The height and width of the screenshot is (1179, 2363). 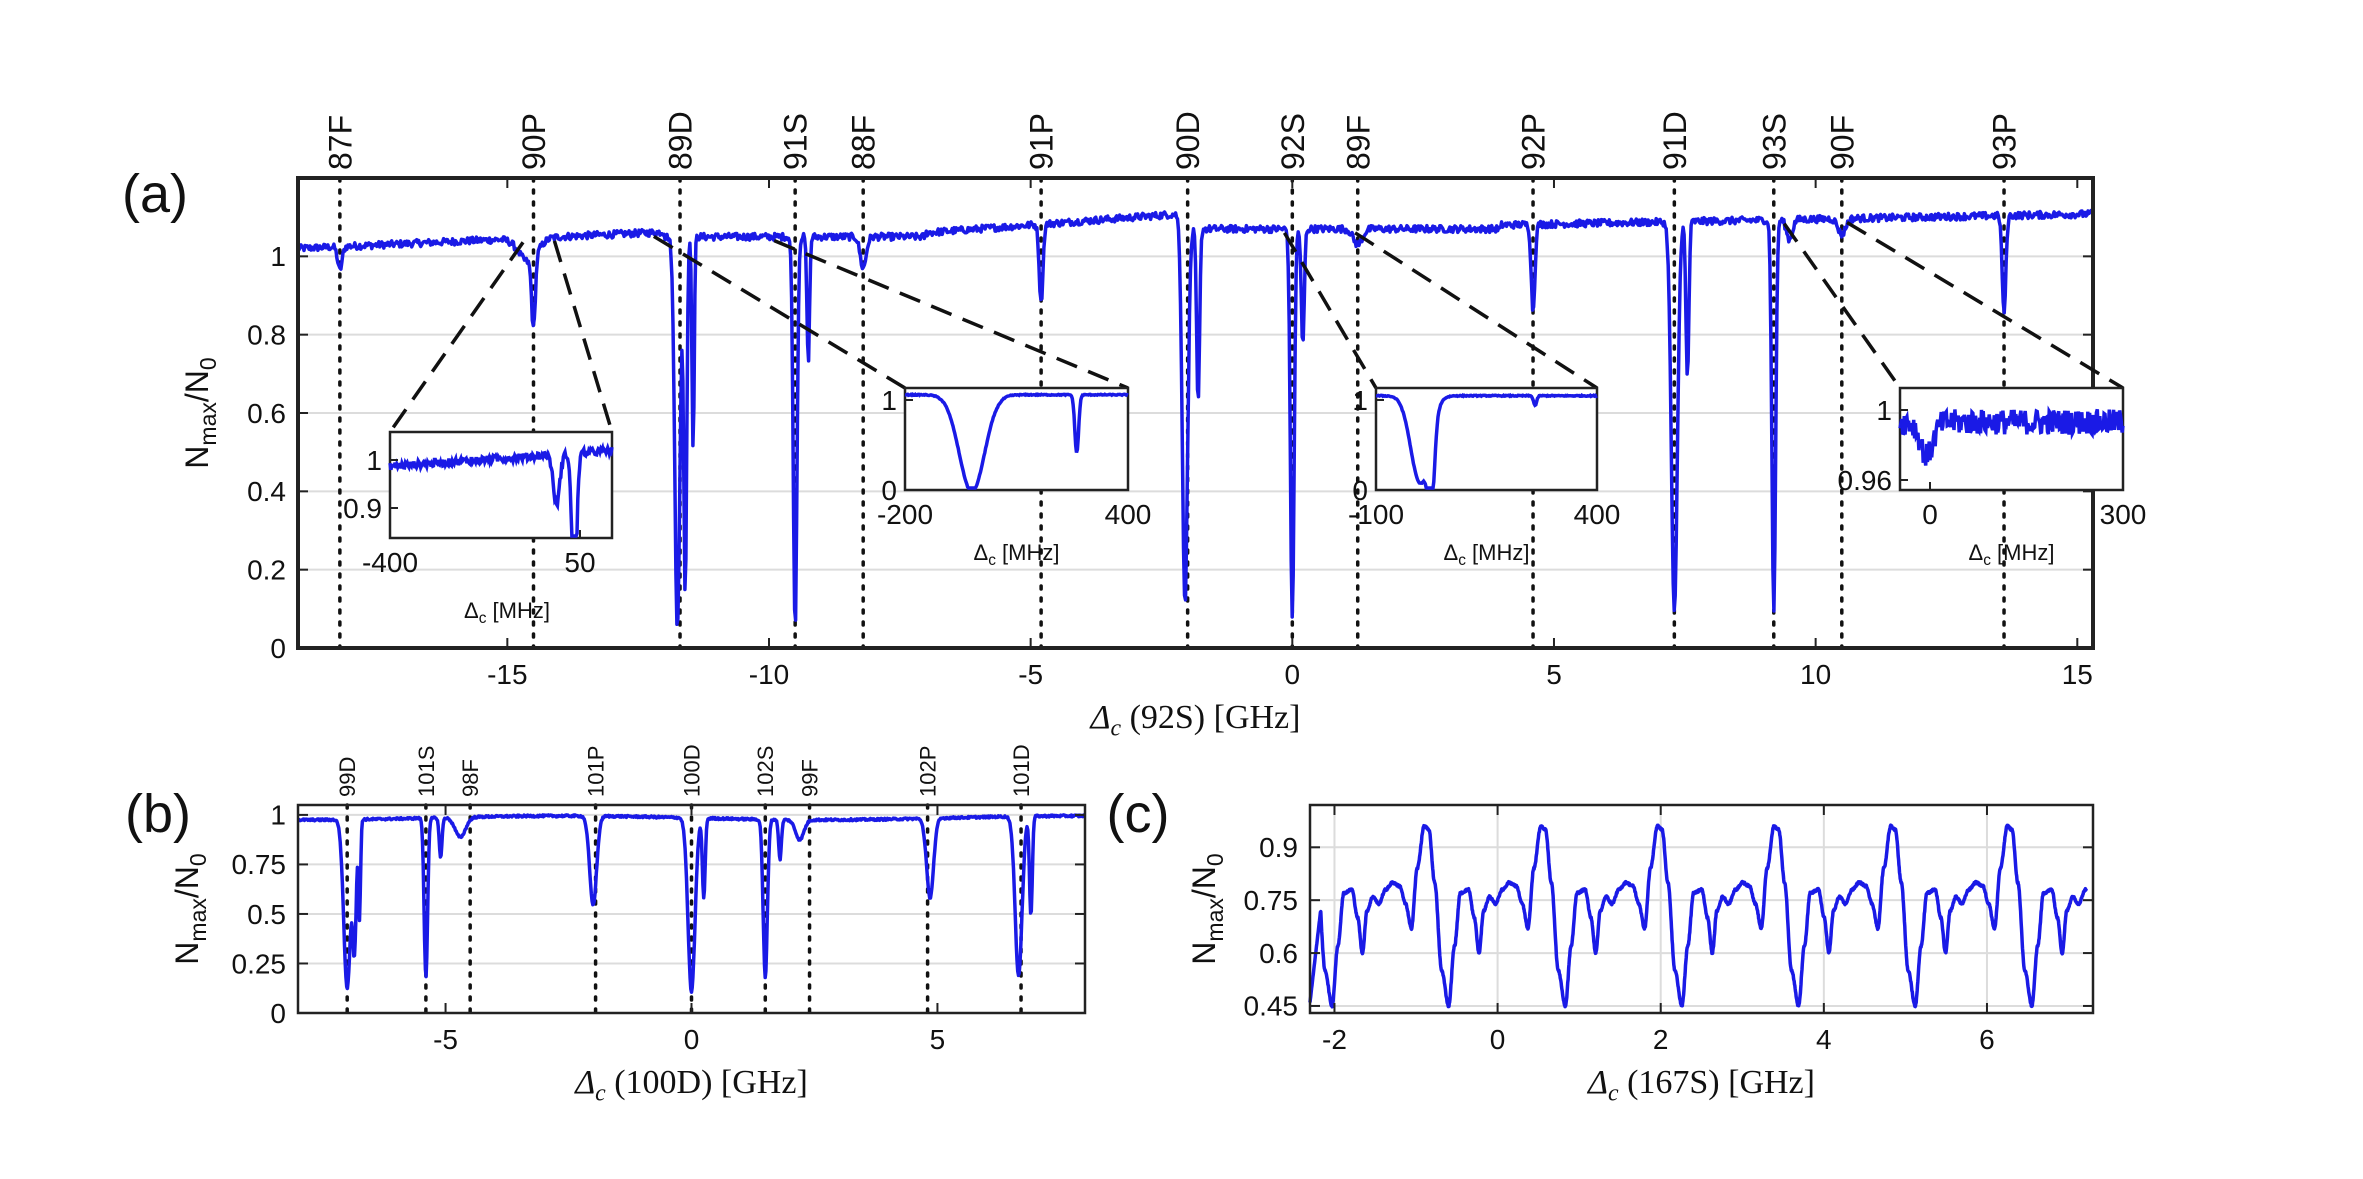 What do you see at coordinates (928, 771) in the screenshot?
I see `state-label-102p: 102P` at bounding box center [928, 771].